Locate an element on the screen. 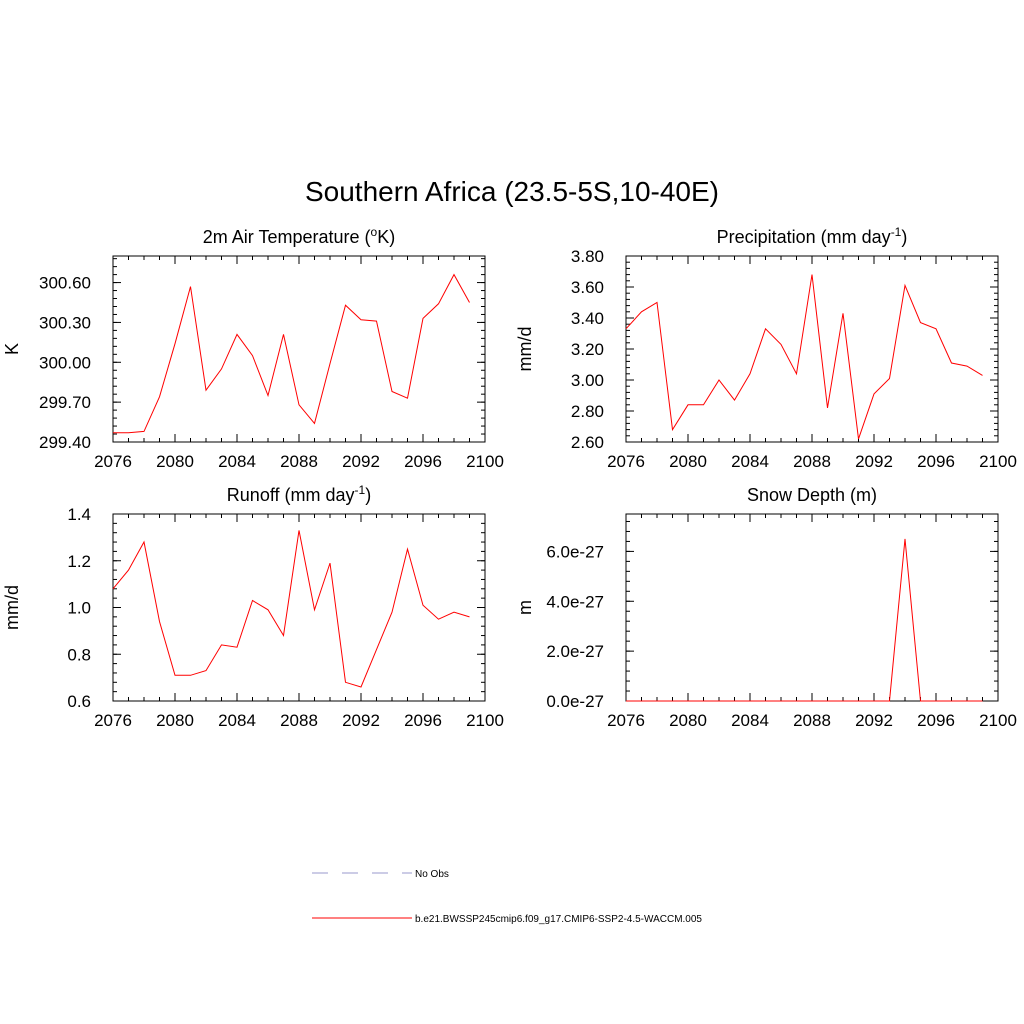 This screenshot has width=1024, height=1024. y-axis-label: m is located at coordinates (525, 607).